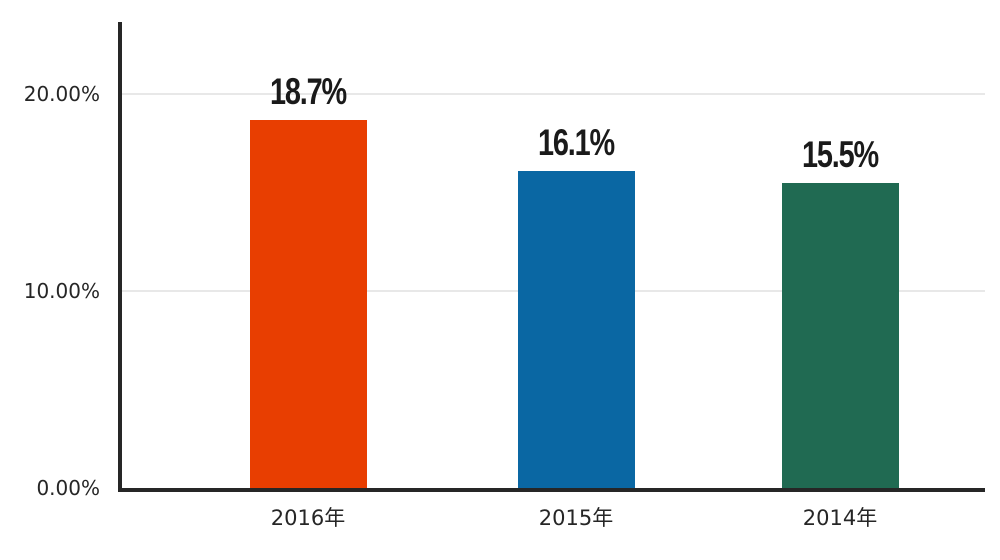 This screenshot has width=1000, height=560. What do you see at coordinates (576, 329) in the screenshot?
I see `bar-2015` at bounding box center [576, 329].